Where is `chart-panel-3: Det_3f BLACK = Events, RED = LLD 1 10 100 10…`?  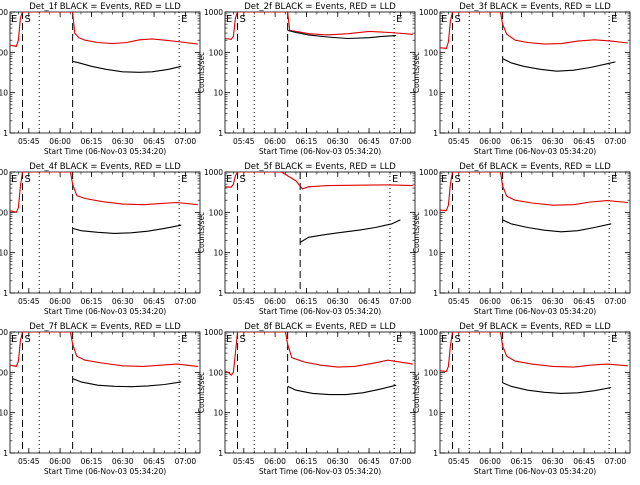 chart-panel-3: Det_3f BLACK = Events, RED = LLD 1 10 100 10… is located at coordinates (521, 79).